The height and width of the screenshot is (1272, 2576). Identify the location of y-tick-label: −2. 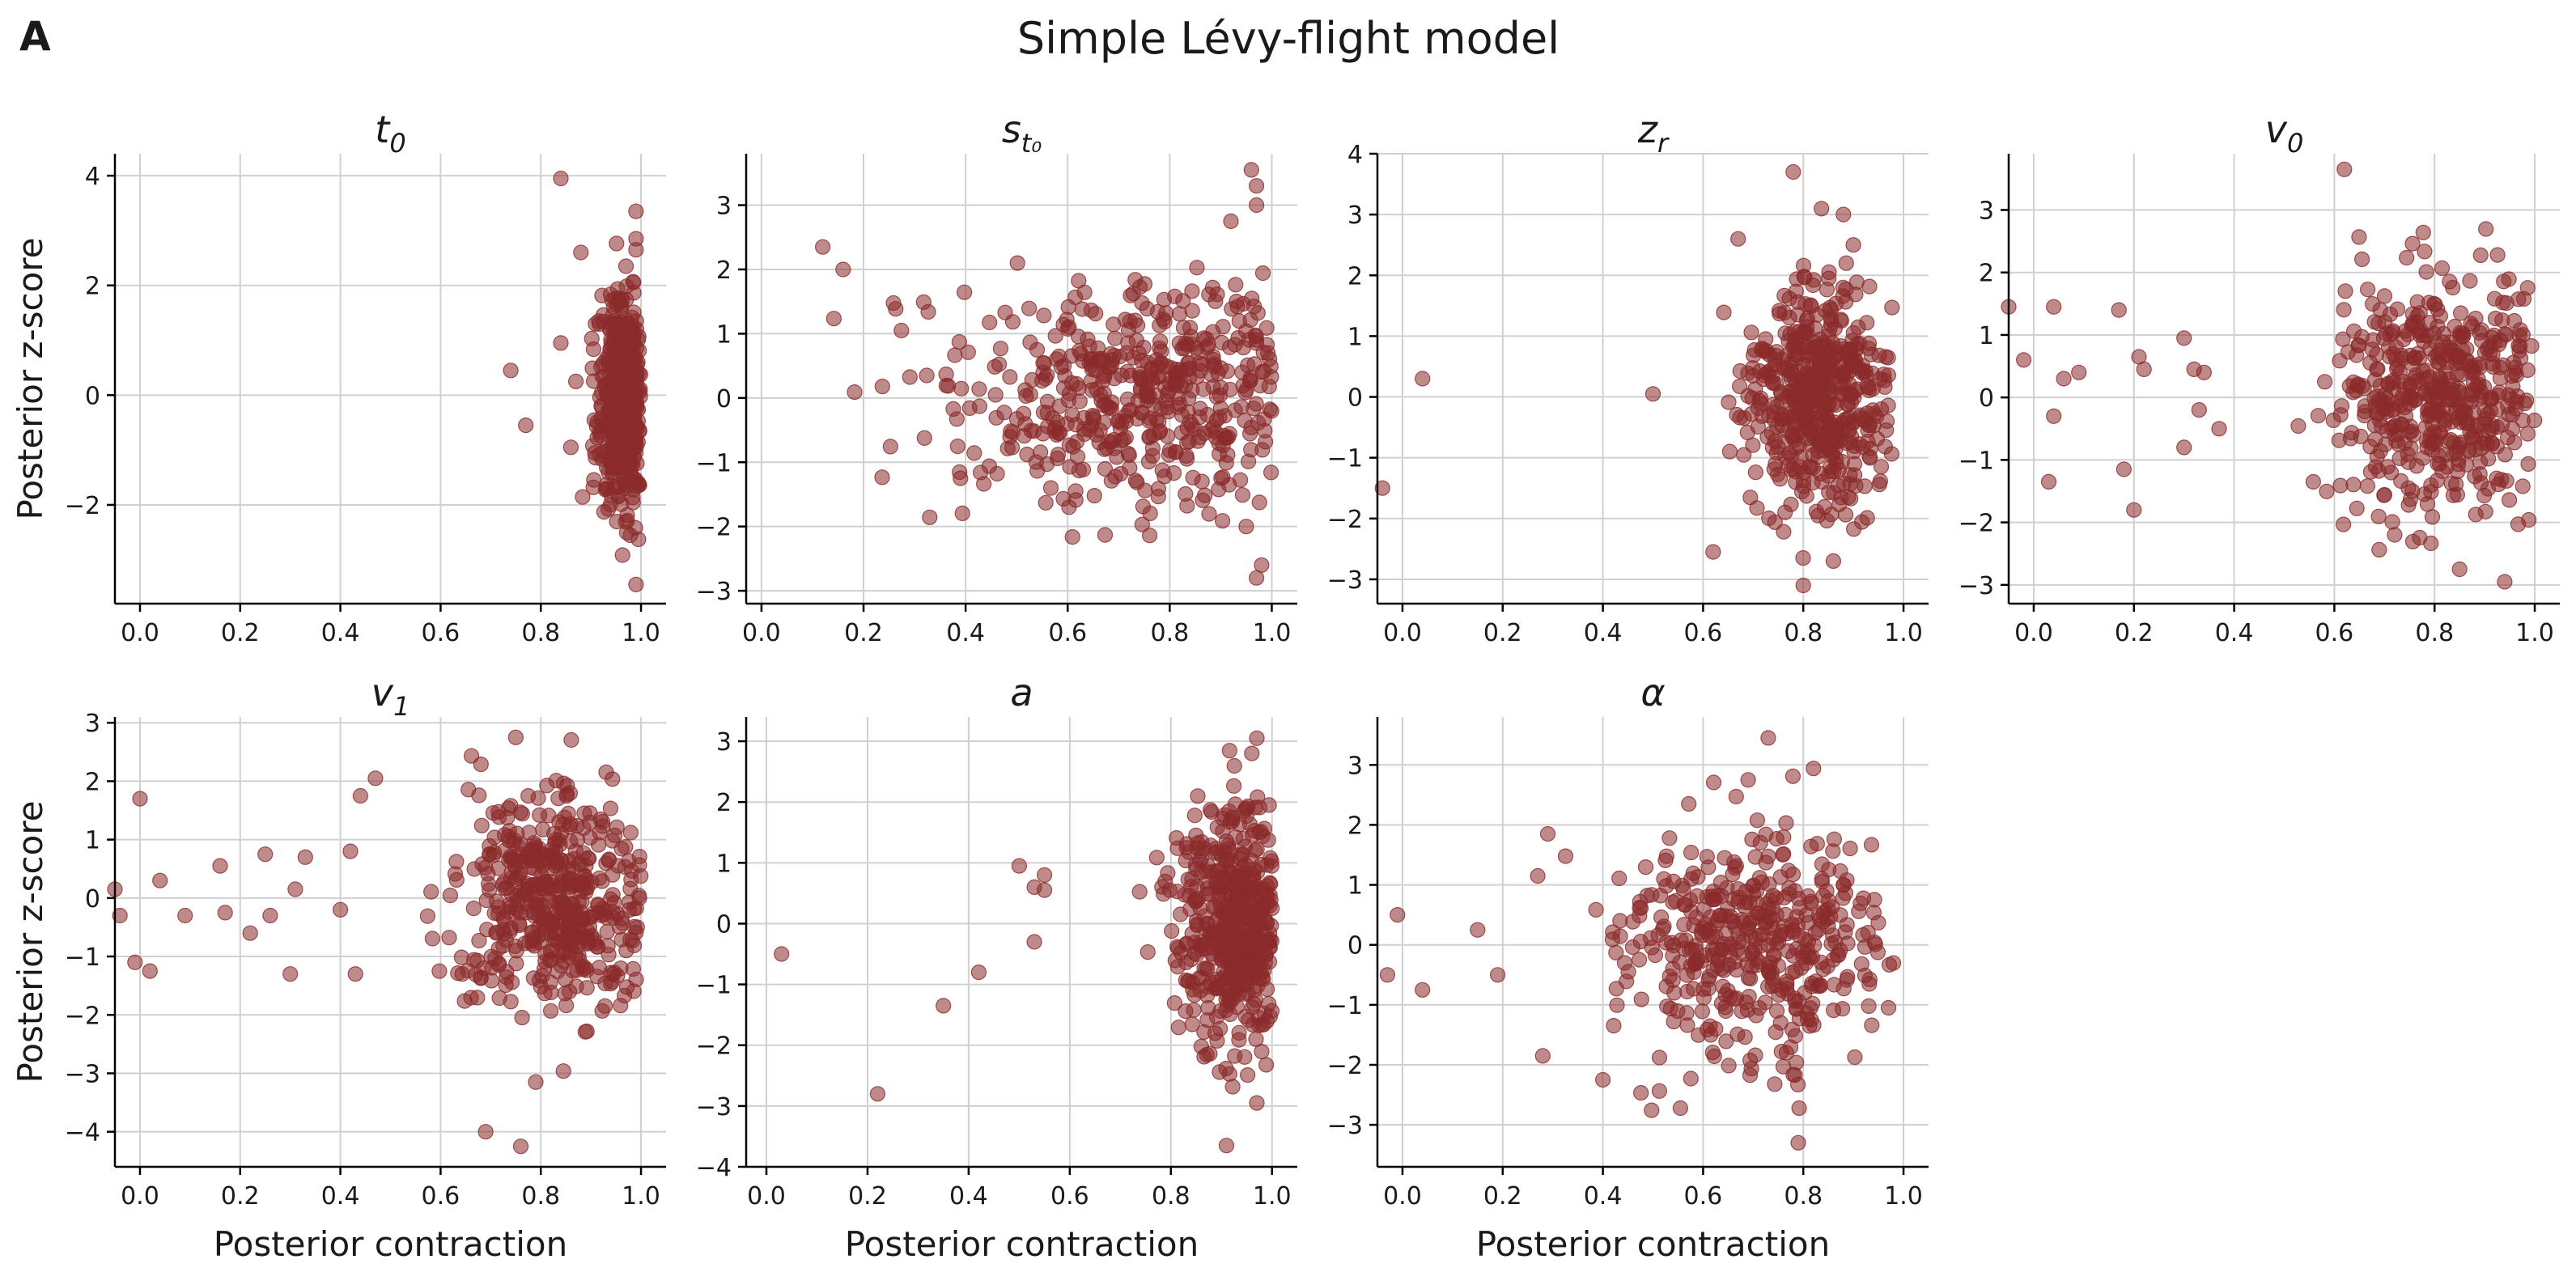
(714, 1046).